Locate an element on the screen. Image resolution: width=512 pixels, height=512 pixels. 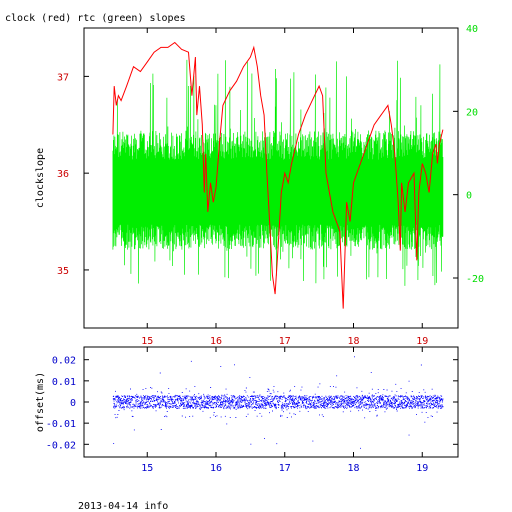
bottom-x-tick-label: 19 is located at coordinates (422, 468).